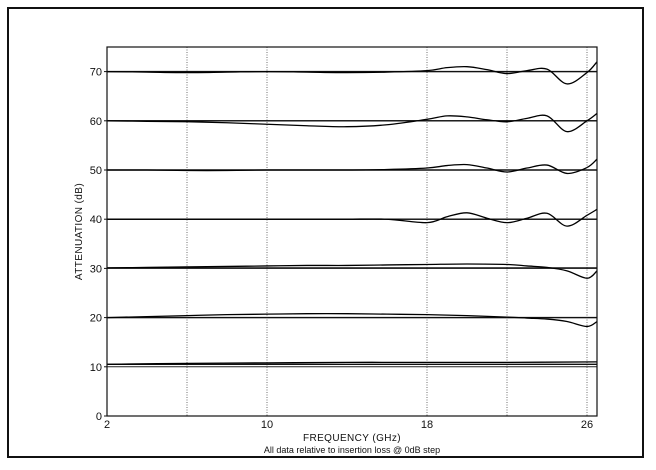 The image size is (656, 470). Describe the element at coordinates (99, 417) in the screenshot. I see `y-tick-label: 0` at that location.